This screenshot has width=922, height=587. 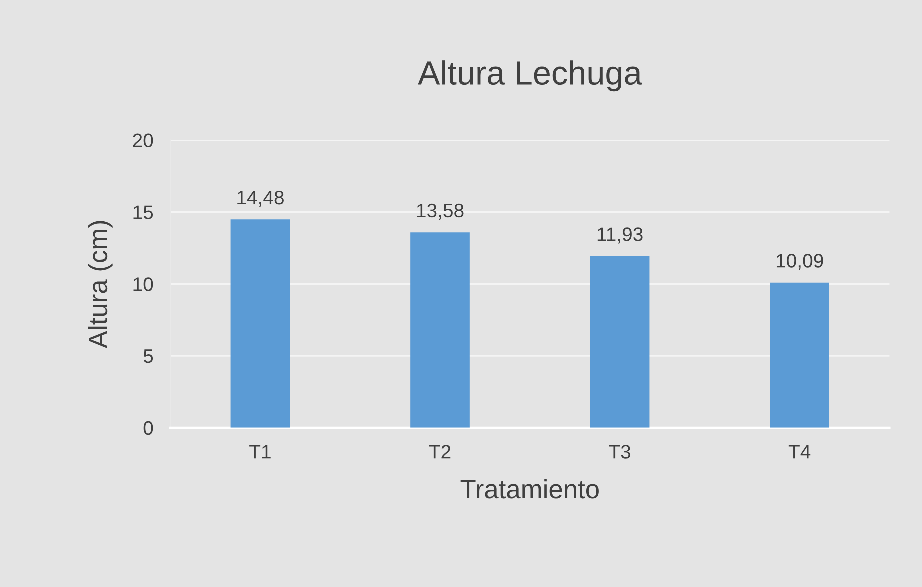 What do you see at coordinates (144, 285) in the screenshot?
I see `y-tick-label: 10` at bounding box center [144, 285].